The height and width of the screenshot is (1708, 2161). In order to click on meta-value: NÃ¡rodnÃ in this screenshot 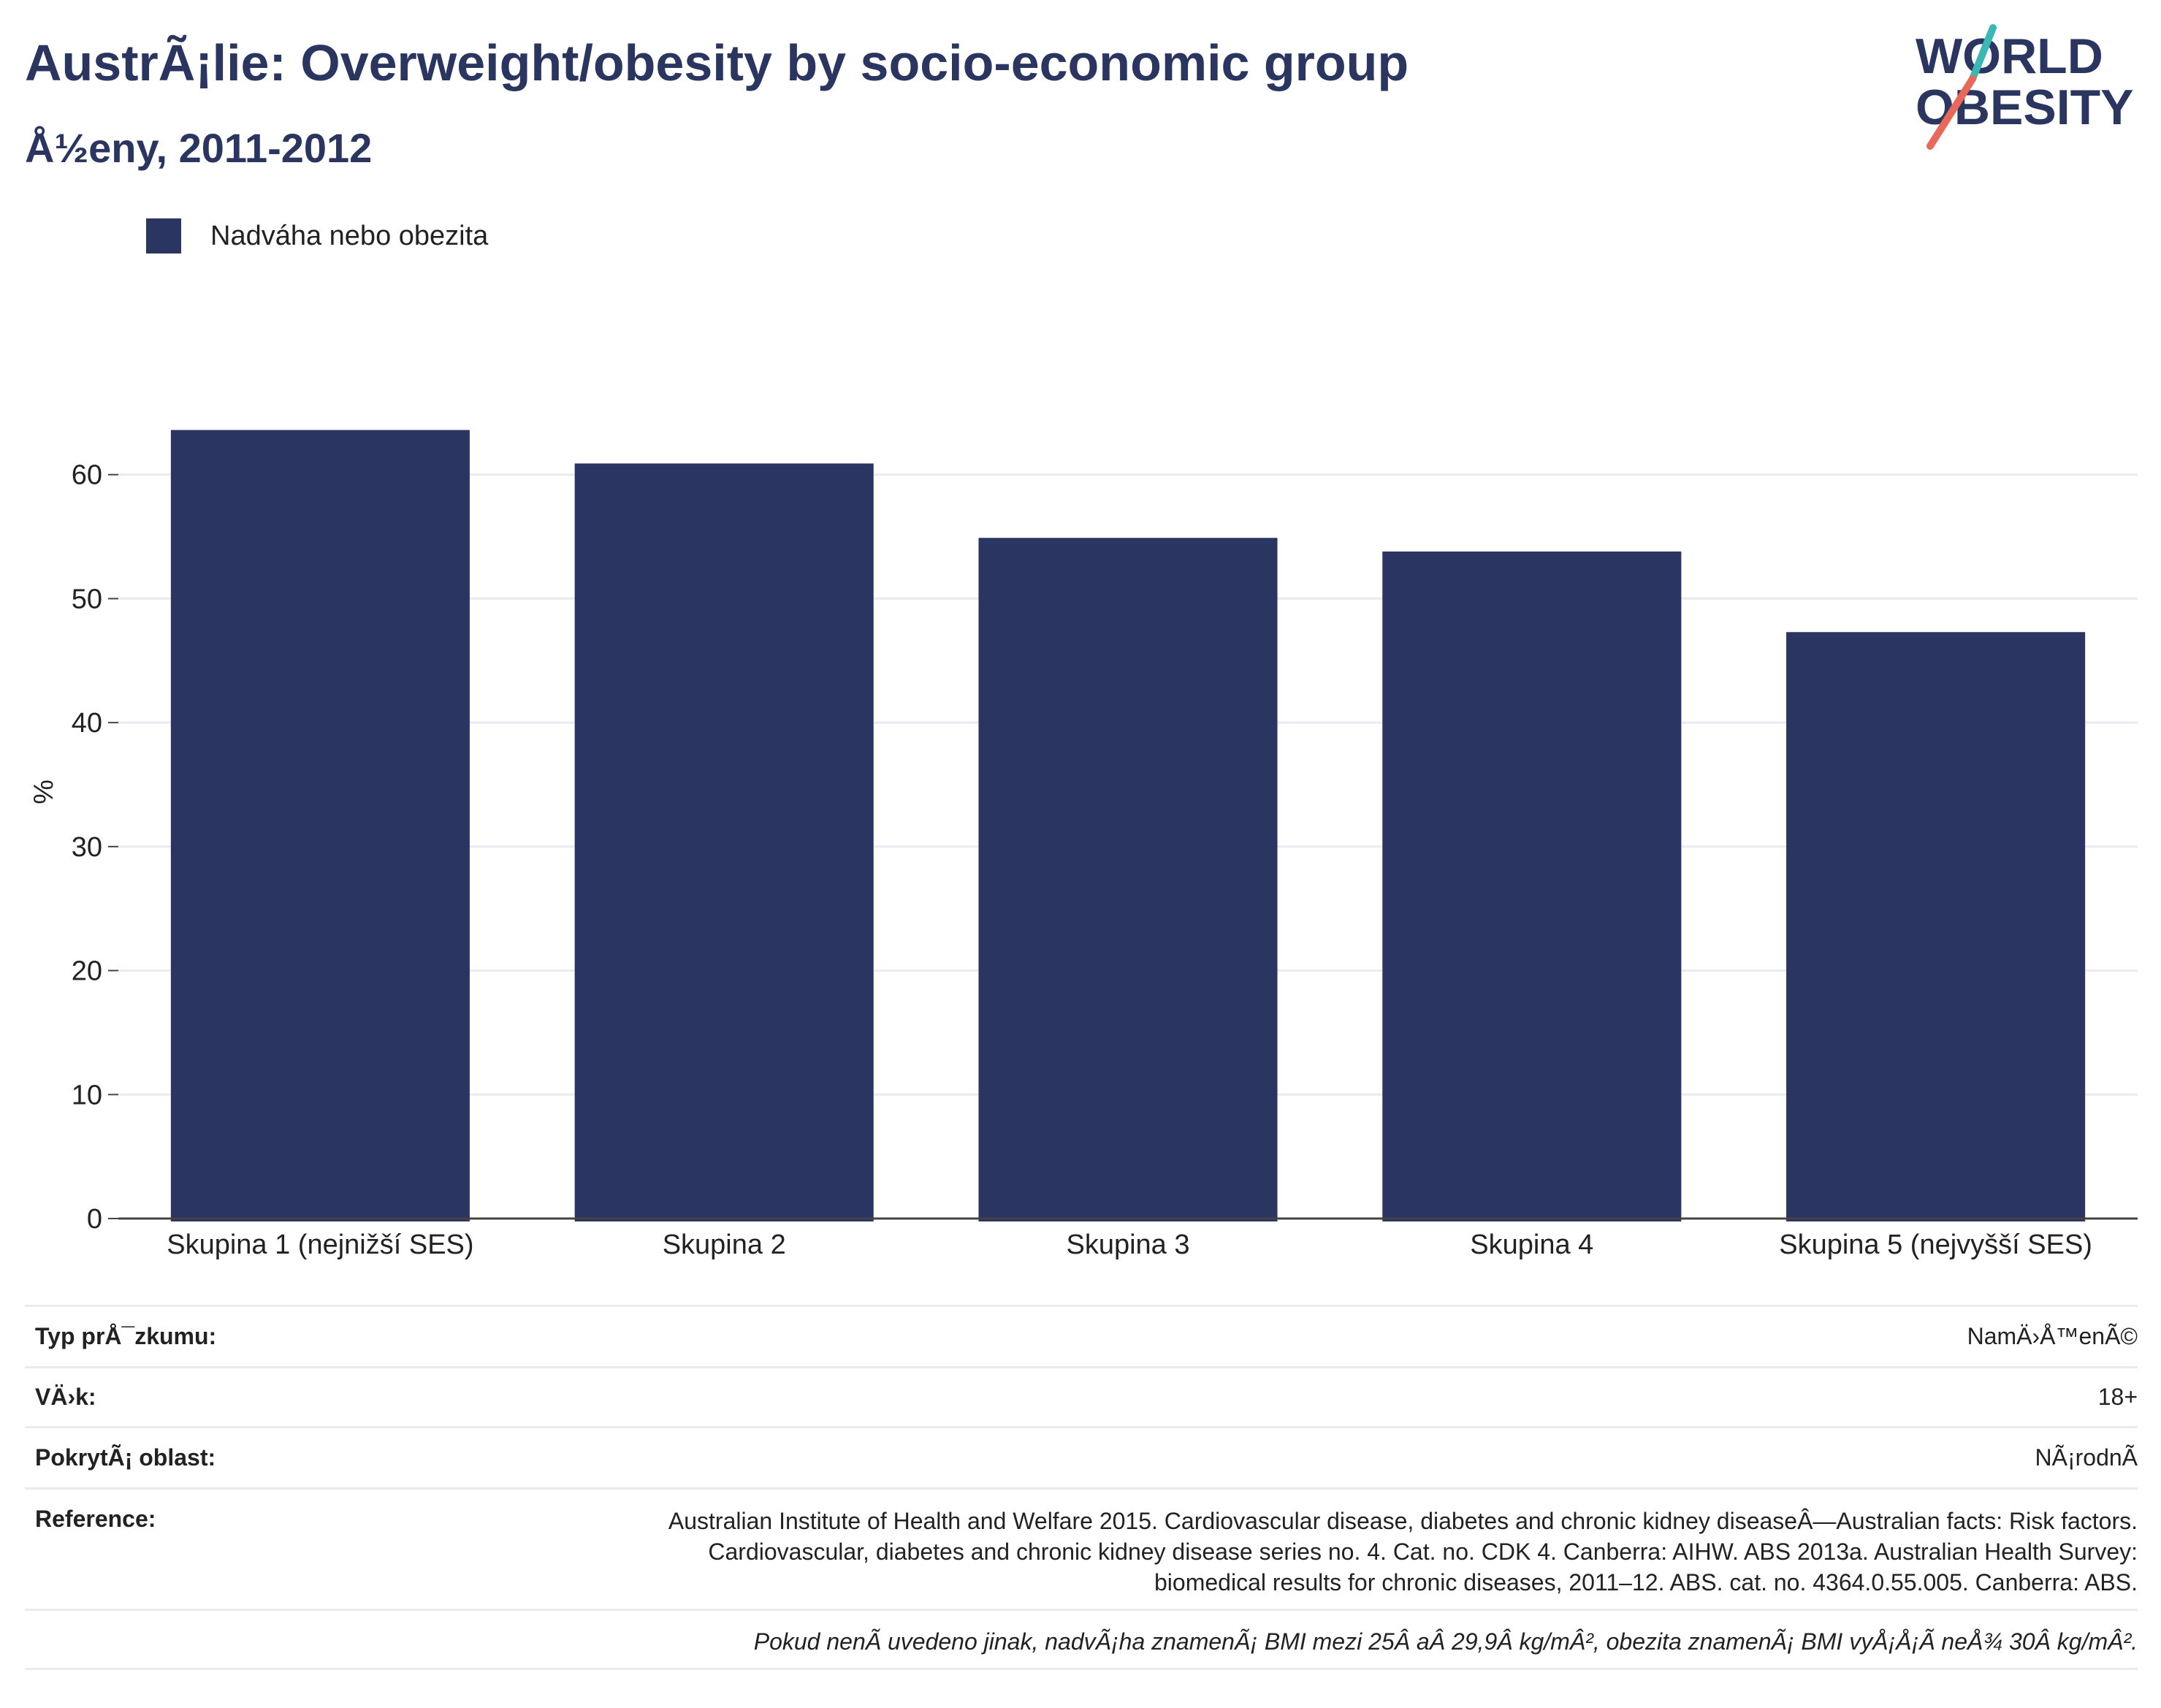, I will do `click(2086, 1457)`.